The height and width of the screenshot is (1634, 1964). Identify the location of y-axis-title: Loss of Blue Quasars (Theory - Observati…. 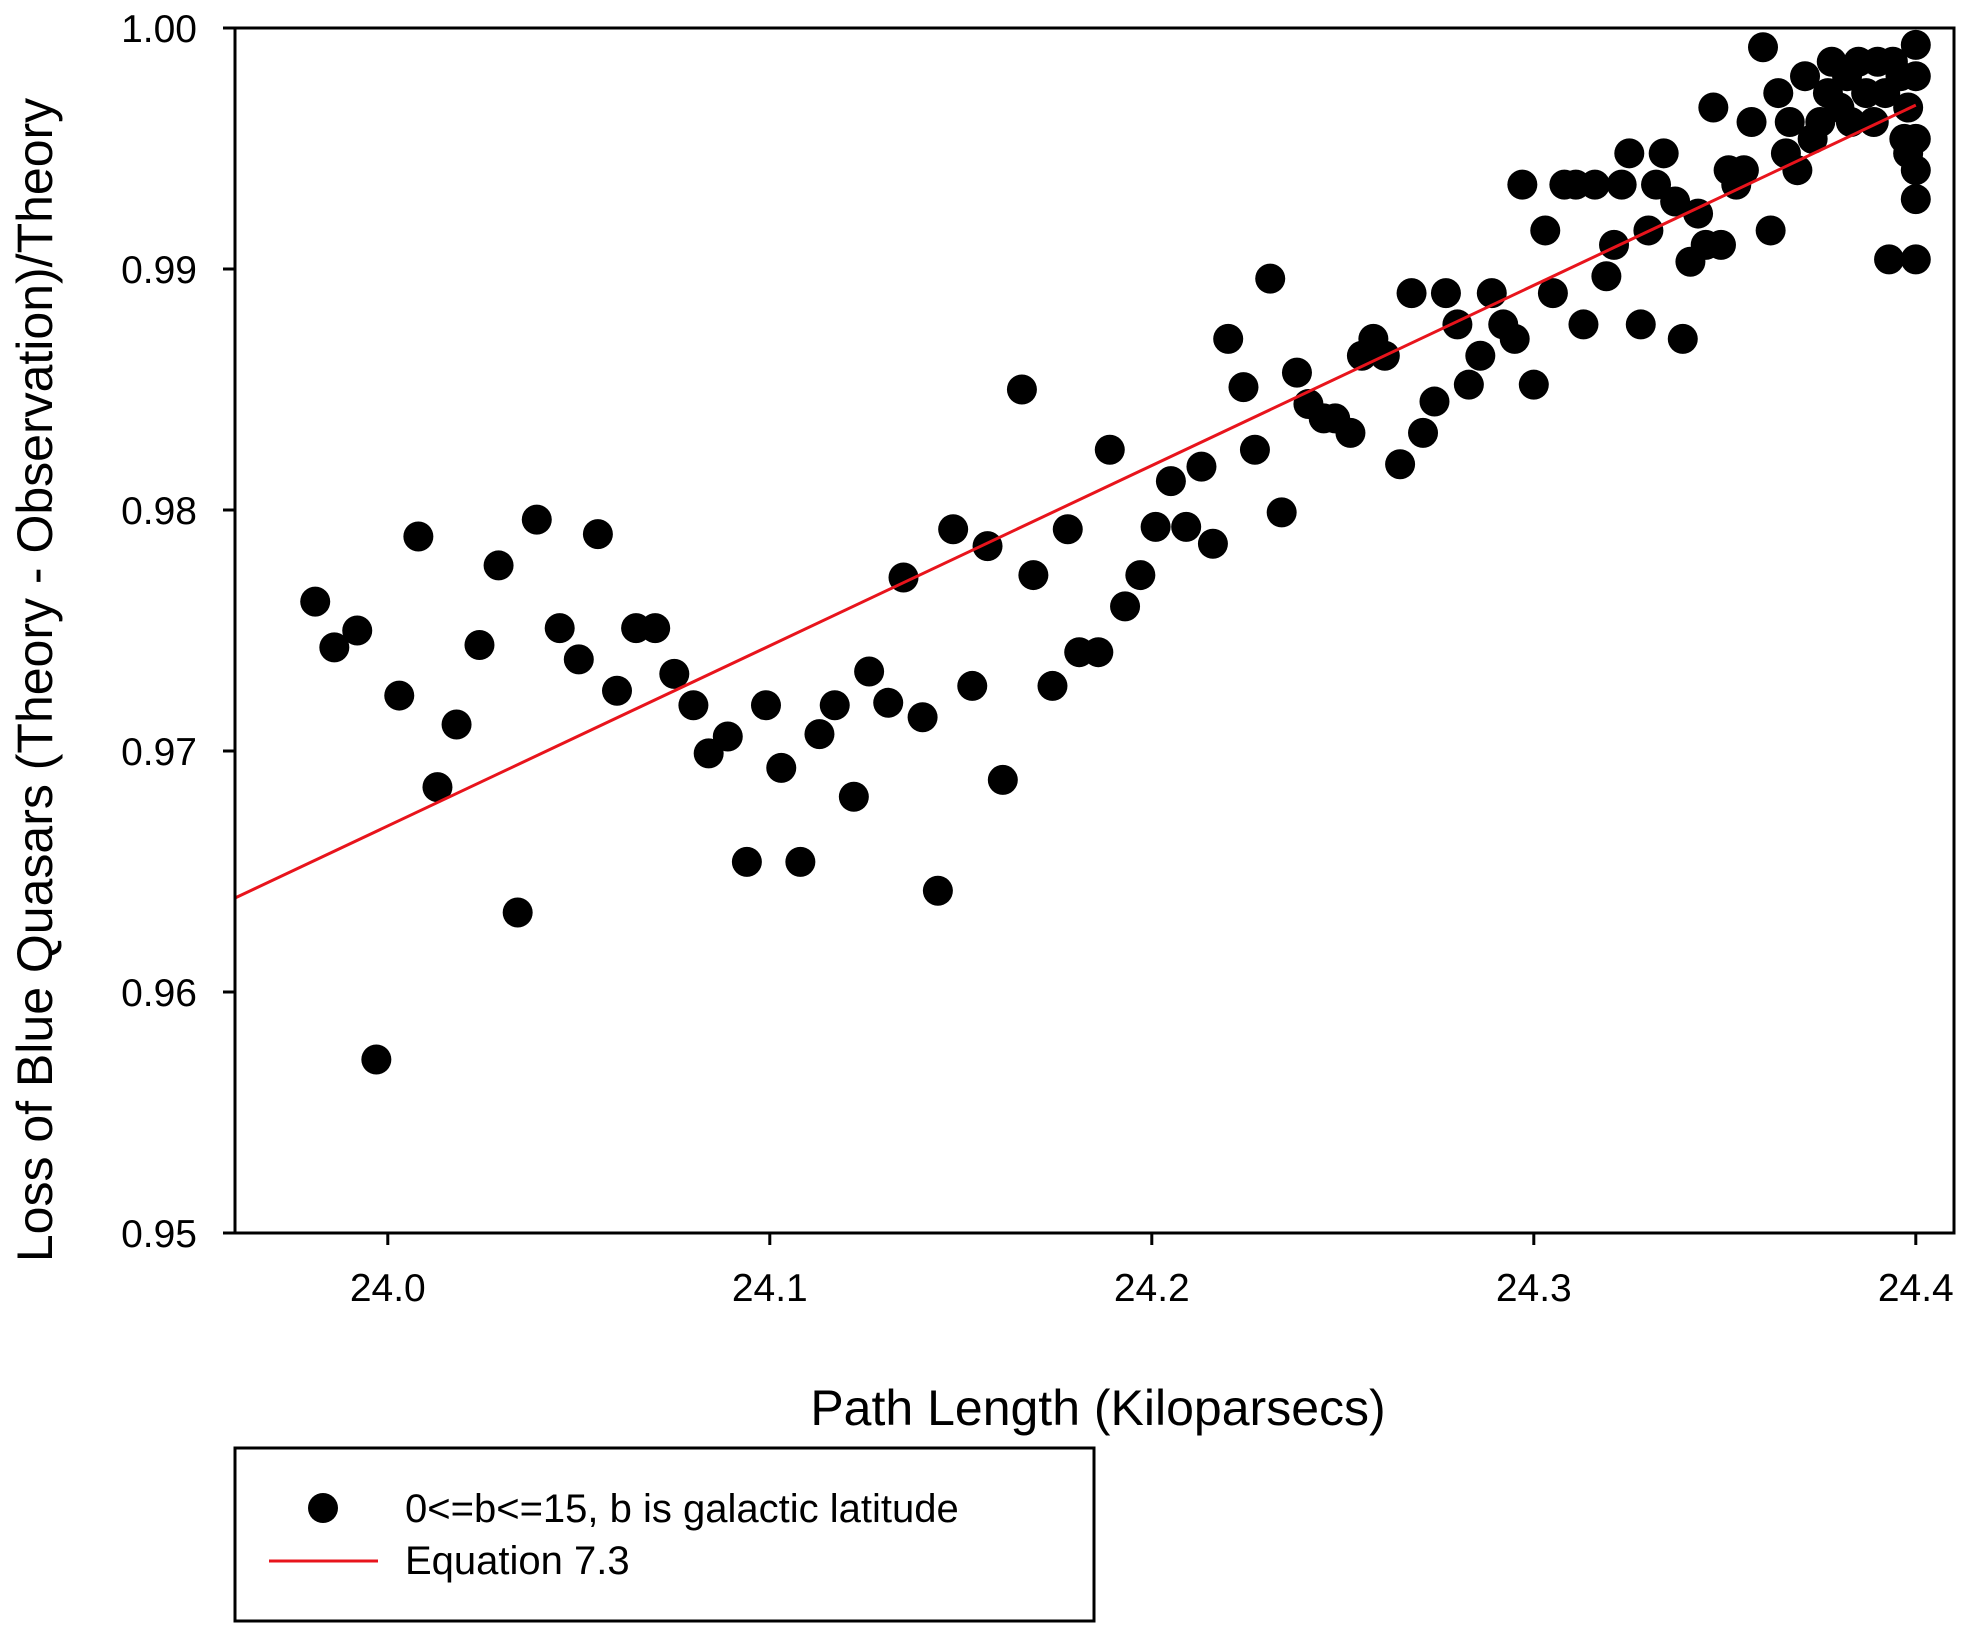
(35, 680).